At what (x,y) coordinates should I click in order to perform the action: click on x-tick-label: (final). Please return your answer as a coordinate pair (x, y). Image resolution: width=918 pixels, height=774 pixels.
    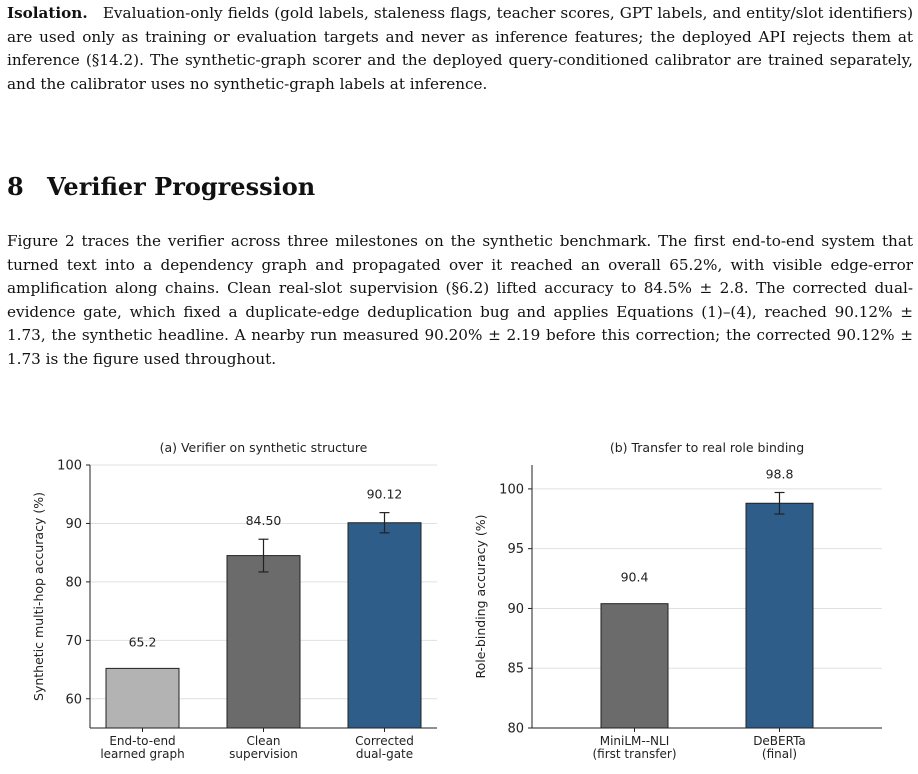
    Looking at the image, I should click on (779, 754).